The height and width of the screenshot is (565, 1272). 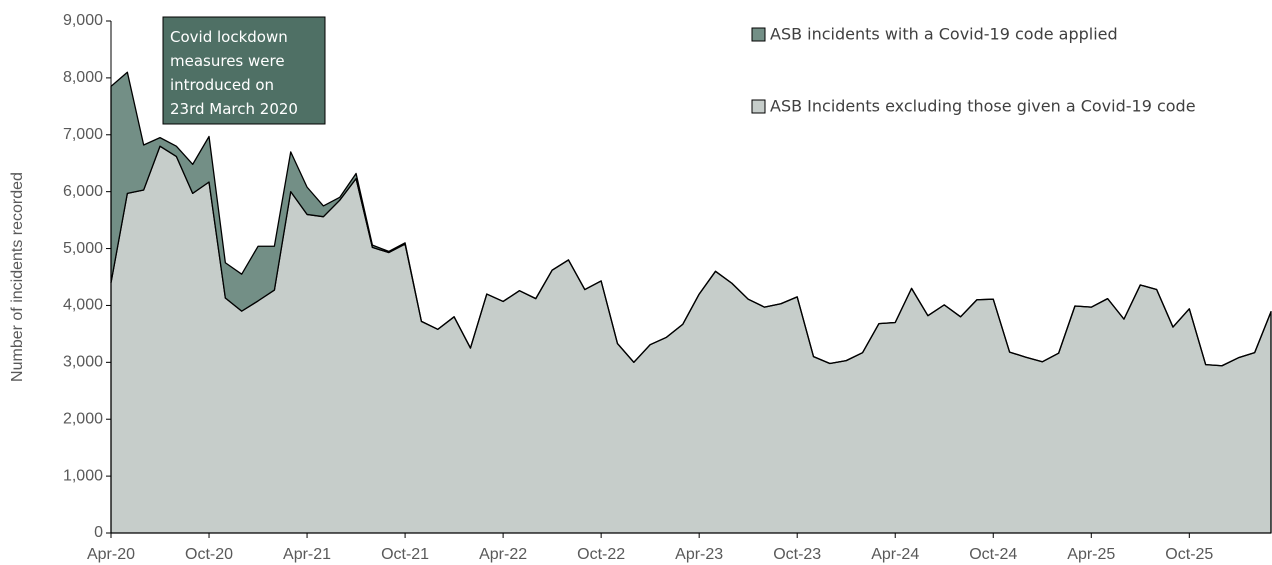 What do you see at coordinates (229, 37) in the screenshot?
I see `annotation-text: Covid lockdown` at bounding box center [229, 37].